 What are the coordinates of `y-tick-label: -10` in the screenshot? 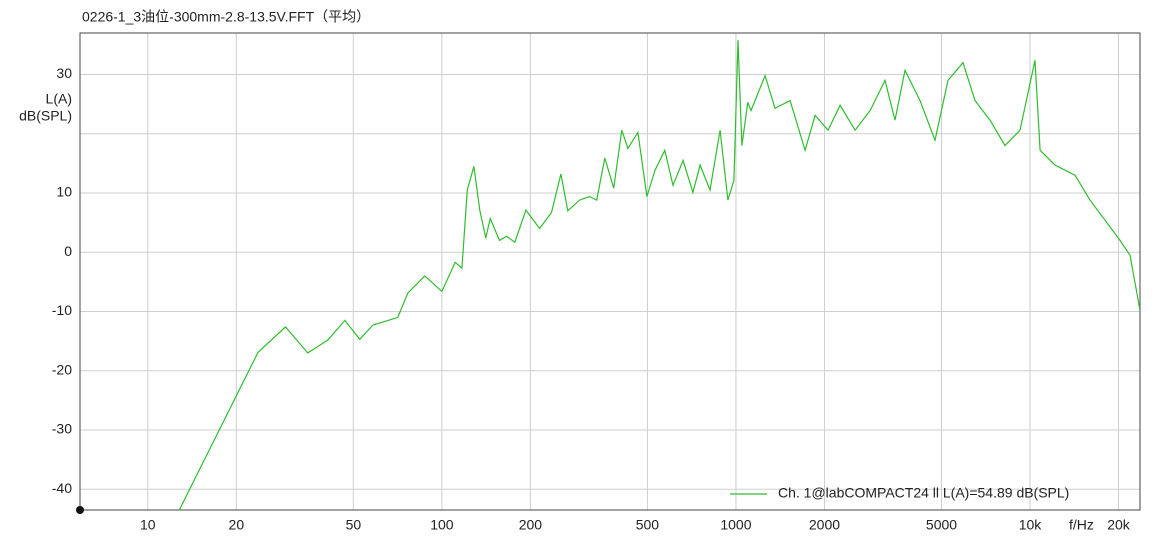 It's located at (62, 310).